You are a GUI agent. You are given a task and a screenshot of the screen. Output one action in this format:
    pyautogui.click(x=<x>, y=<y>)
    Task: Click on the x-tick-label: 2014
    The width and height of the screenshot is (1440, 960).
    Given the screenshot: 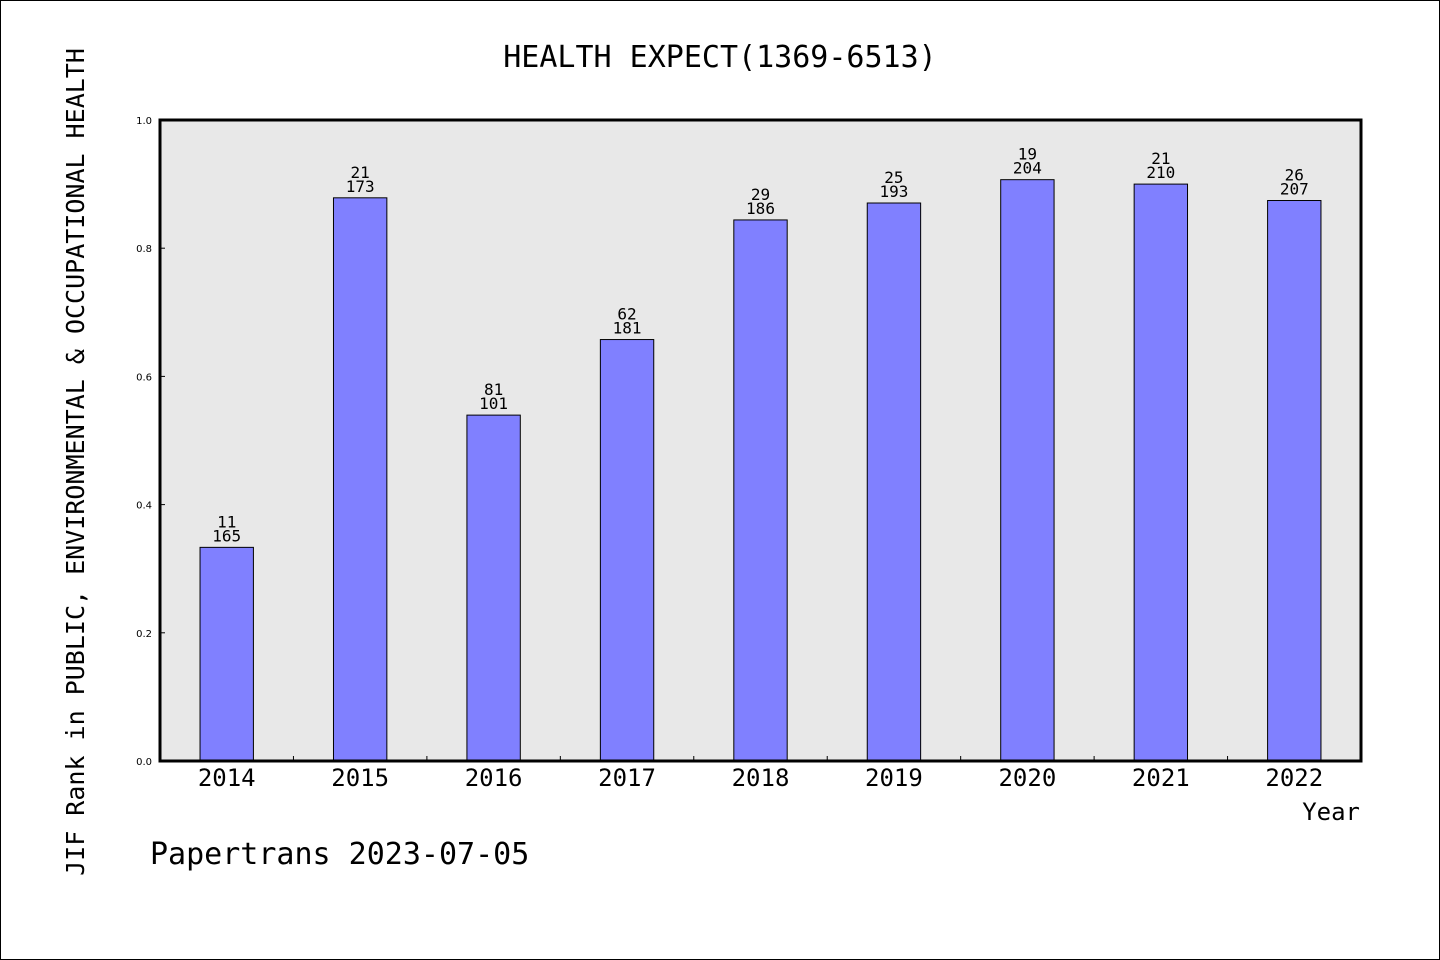 What is the action you would take?
    pyautogui.click(x=227, y=778)
    